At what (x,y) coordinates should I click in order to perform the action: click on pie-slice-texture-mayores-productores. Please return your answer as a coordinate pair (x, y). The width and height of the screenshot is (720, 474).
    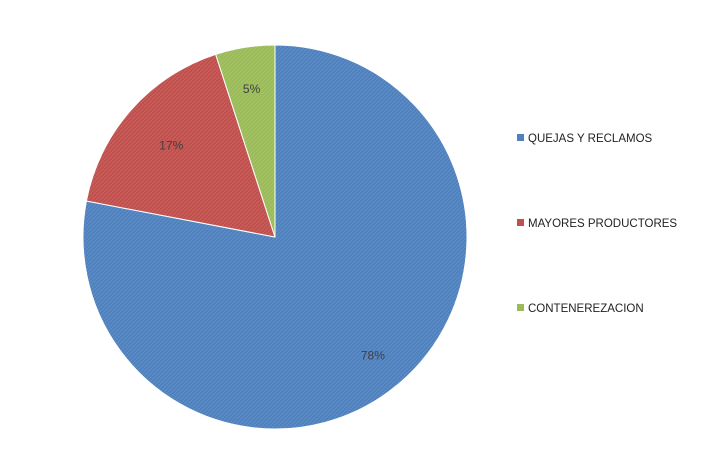
    Looking at the image, I should click on (181, 146).